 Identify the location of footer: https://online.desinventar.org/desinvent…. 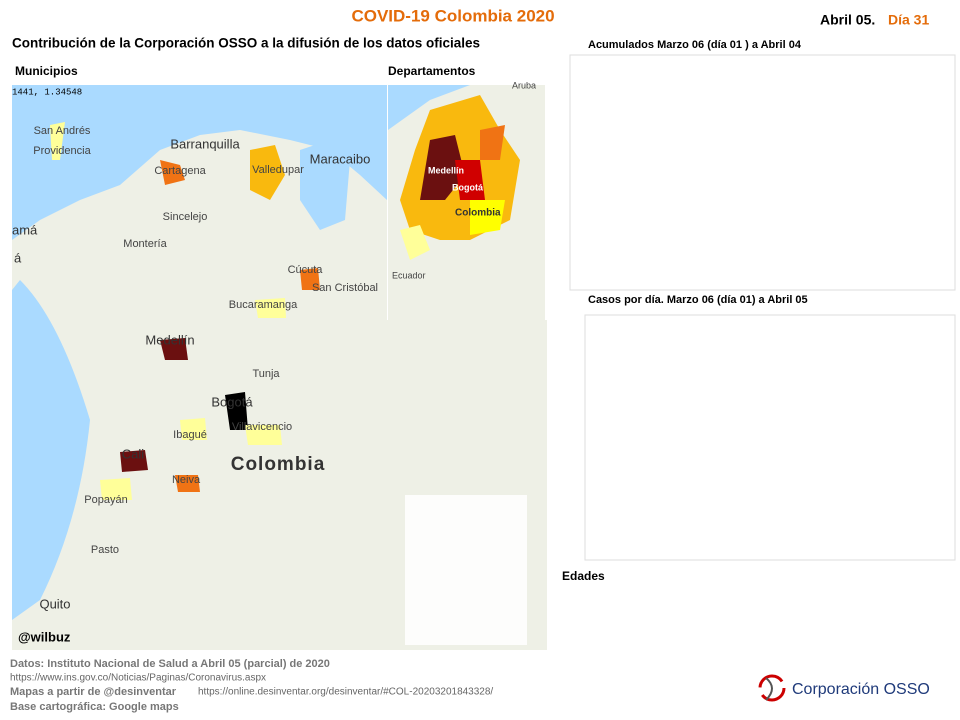
(345, 692).